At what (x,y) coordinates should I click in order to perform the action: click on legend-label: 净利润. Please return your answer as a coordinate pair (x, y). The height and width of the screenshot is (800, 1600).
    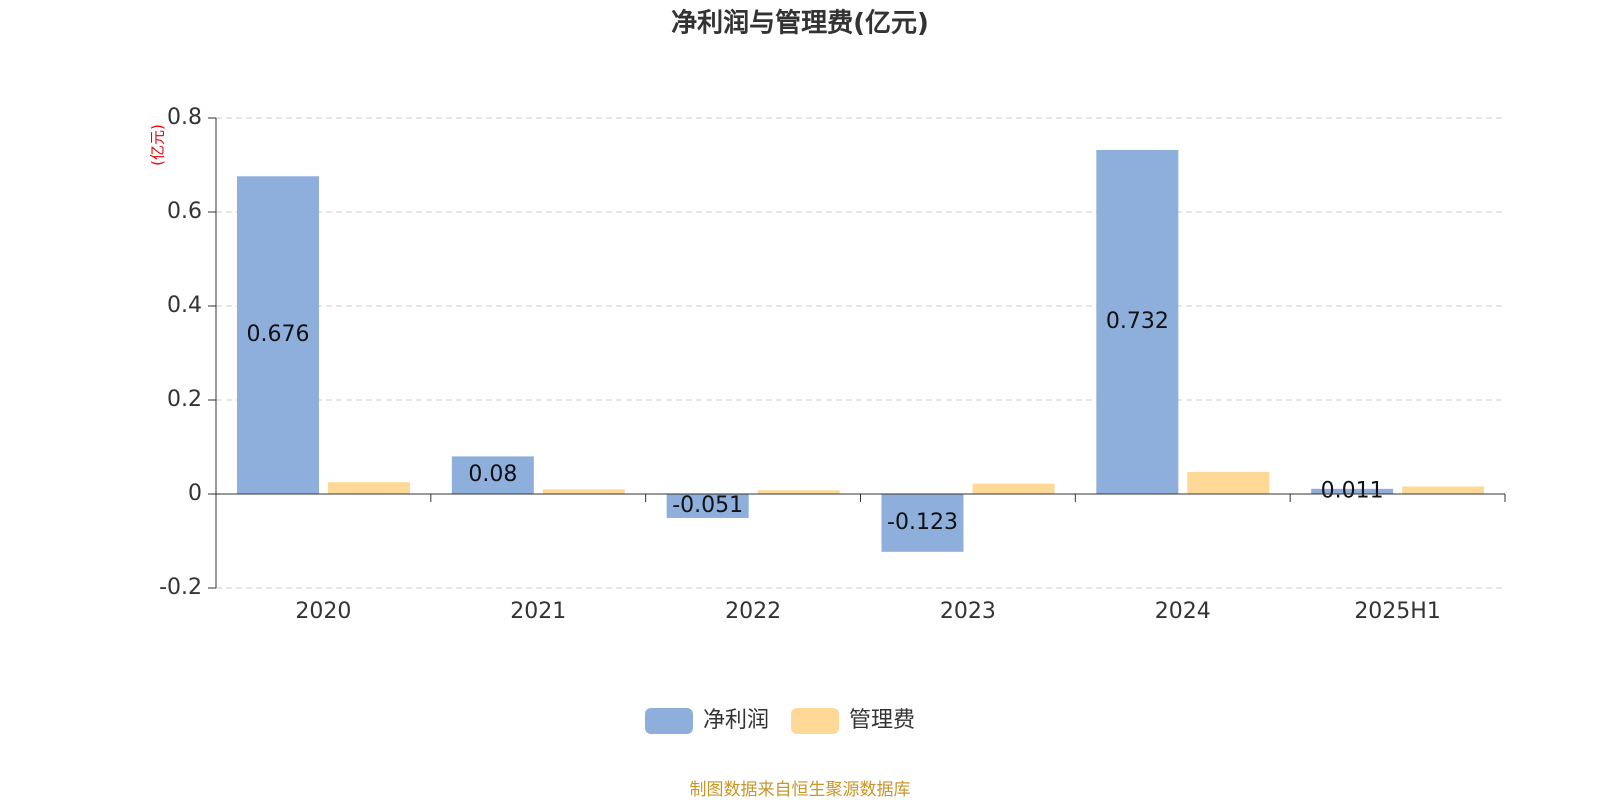
    Looking at the image, I should click on (736, 720).